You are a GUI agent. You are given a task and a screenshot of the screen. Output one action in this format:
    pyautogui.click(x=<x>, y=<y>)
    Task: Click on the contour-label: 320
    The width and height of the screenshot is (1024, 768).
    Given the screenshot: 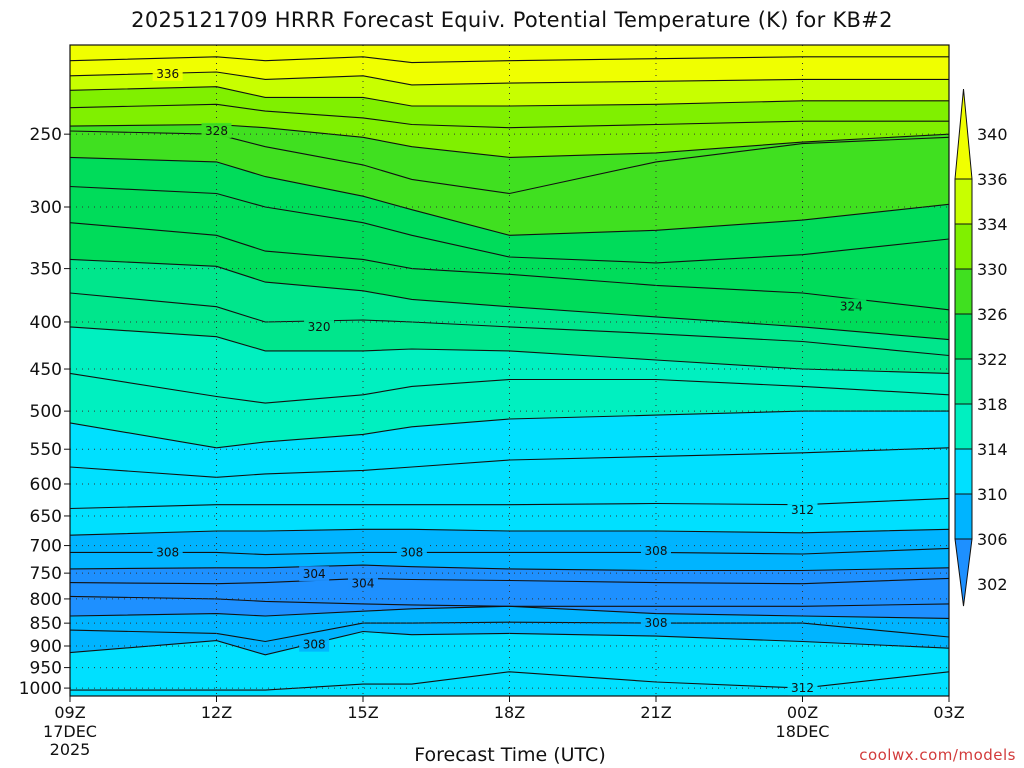 What is the action you would take?
    pyautogui.click(x=319, y=327)
    